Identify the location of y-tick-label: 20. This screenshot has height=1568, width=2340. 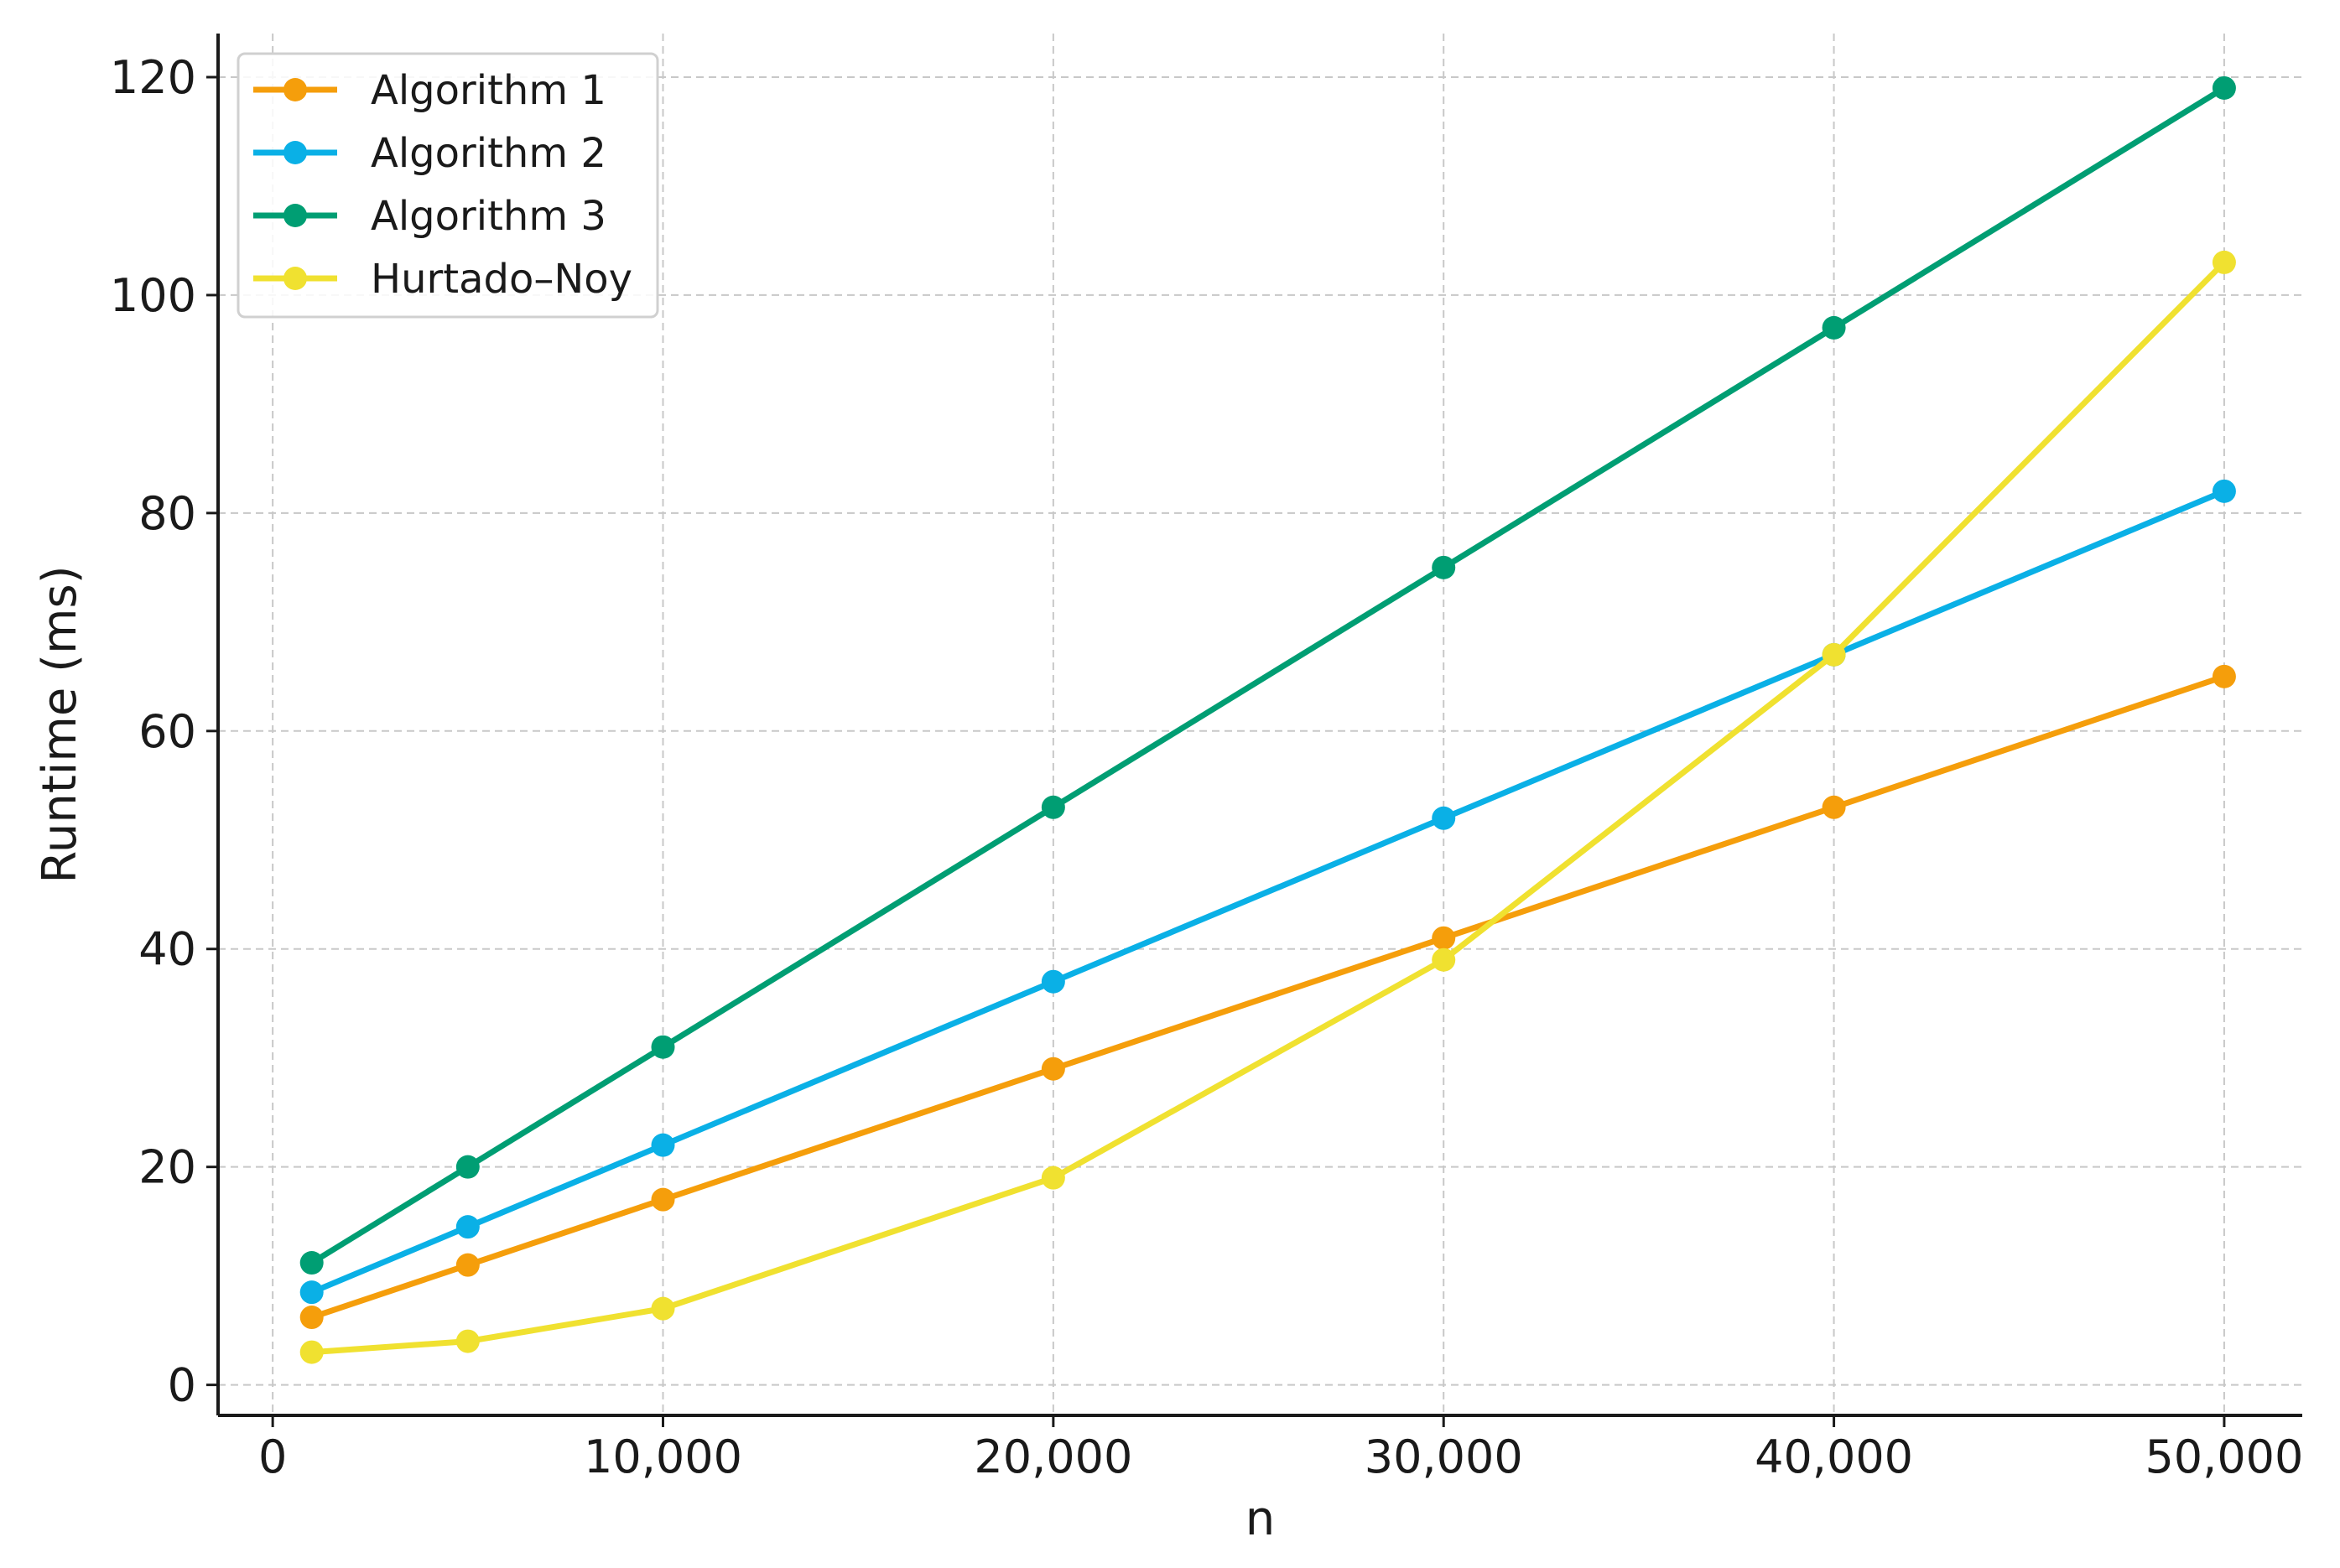
(167, 1167).